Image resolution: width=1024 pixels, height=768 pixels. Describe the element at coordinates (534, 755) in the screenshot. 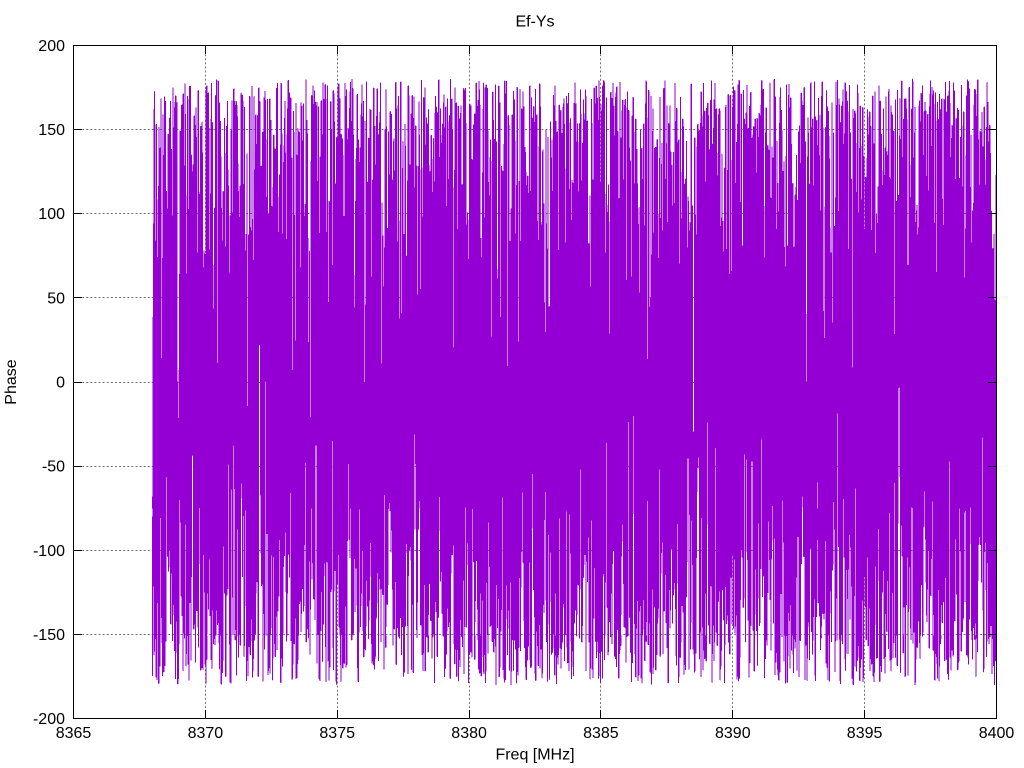

I see `svg-text: Freq [MHz]` at that location.